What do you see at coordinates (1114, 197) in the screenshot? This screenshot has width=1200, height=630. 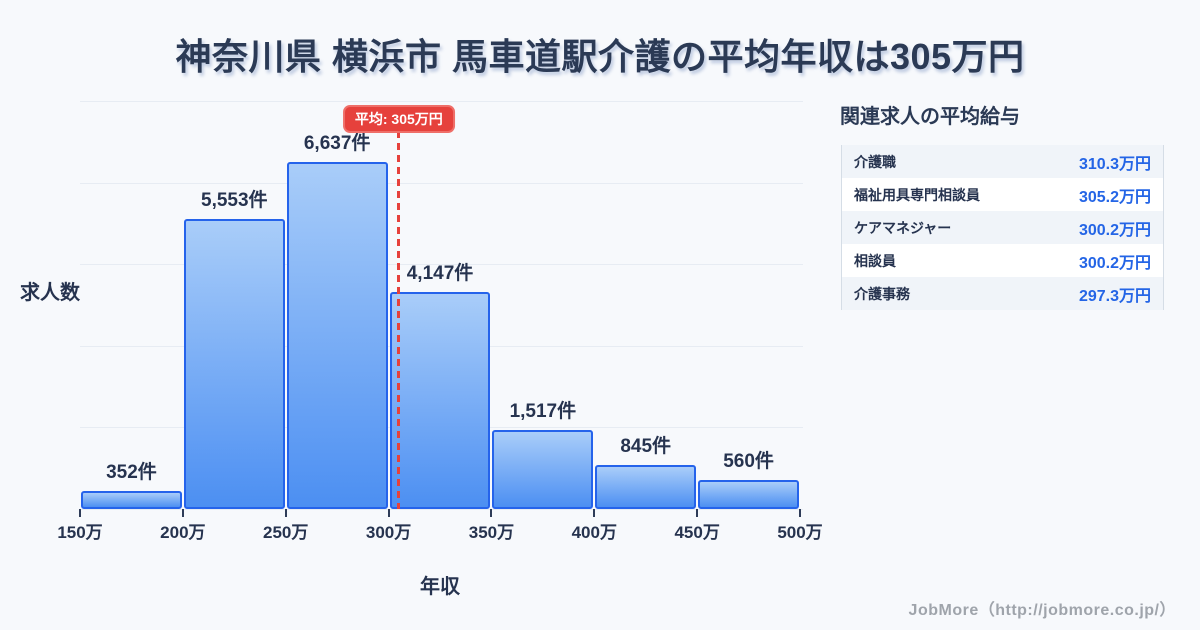 I see `salary-row-value: 305.2万円` at bounding box center [1114, 197].